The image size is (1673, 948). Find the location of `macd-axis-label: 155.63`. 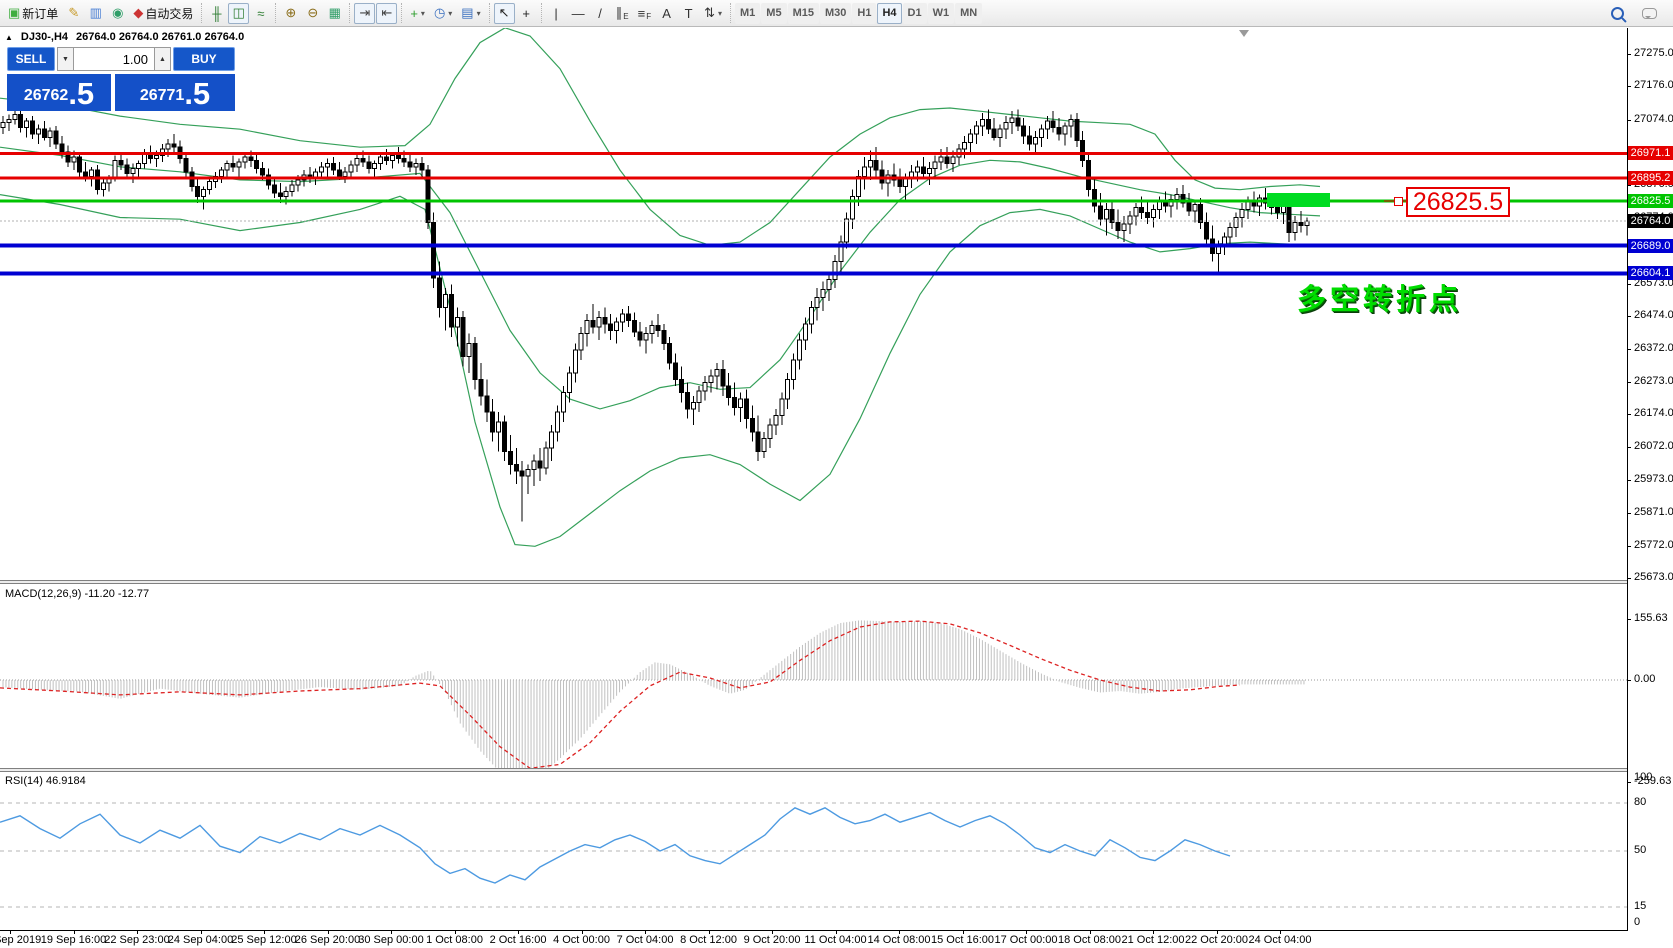

macd-axis-label: 155.63 is located at coordinates (1651, 617).